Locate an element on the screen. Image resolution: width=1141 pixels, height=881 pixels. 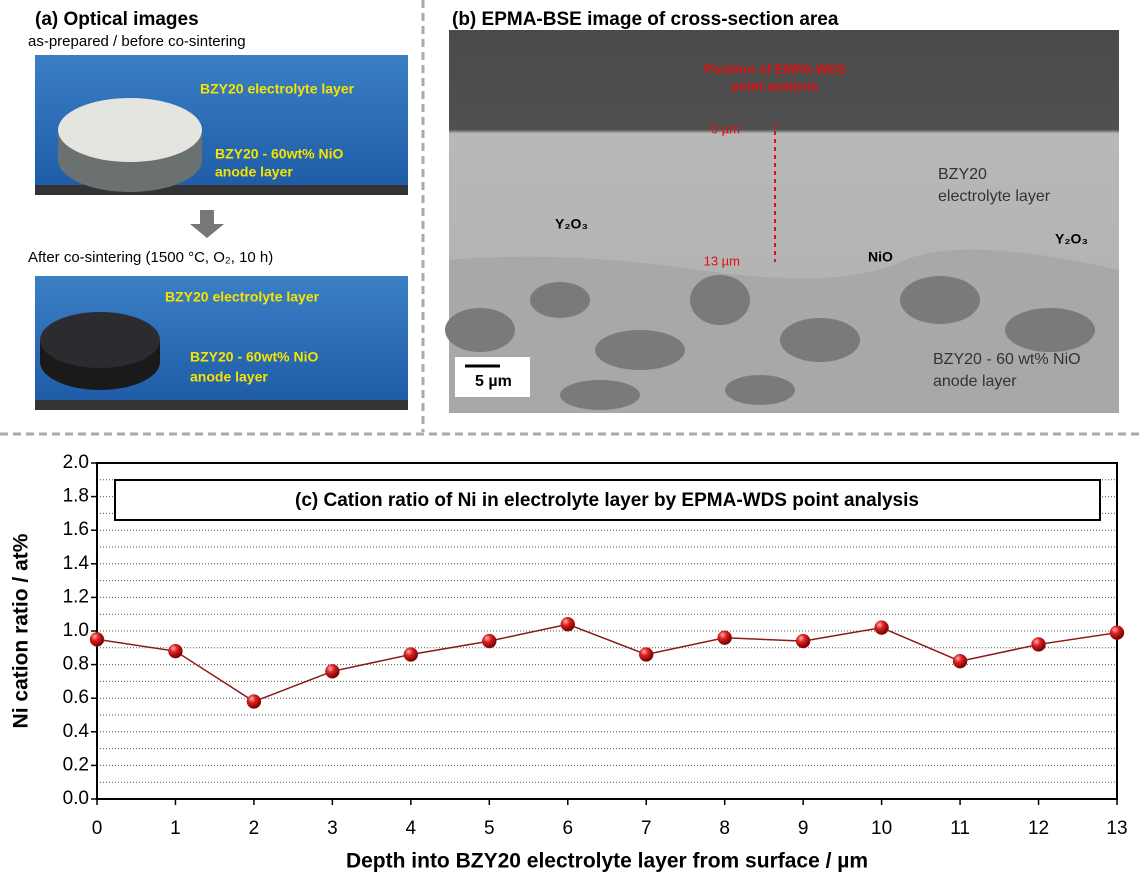
x-tick-label: 8 is located at coordinates (724, 828).